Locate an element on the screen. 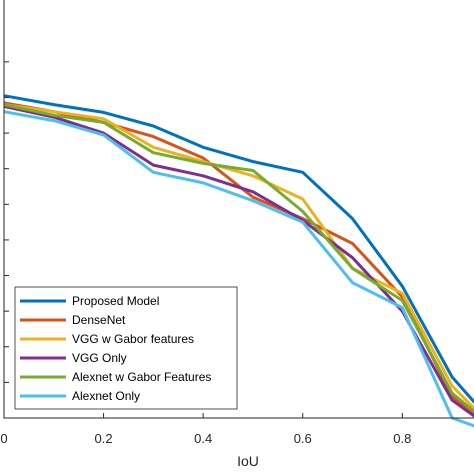 The image size is (474, 474). x-tick-labels: 0 0.2 0.4 0.6 0.8 is located at coordinates (205, 438).